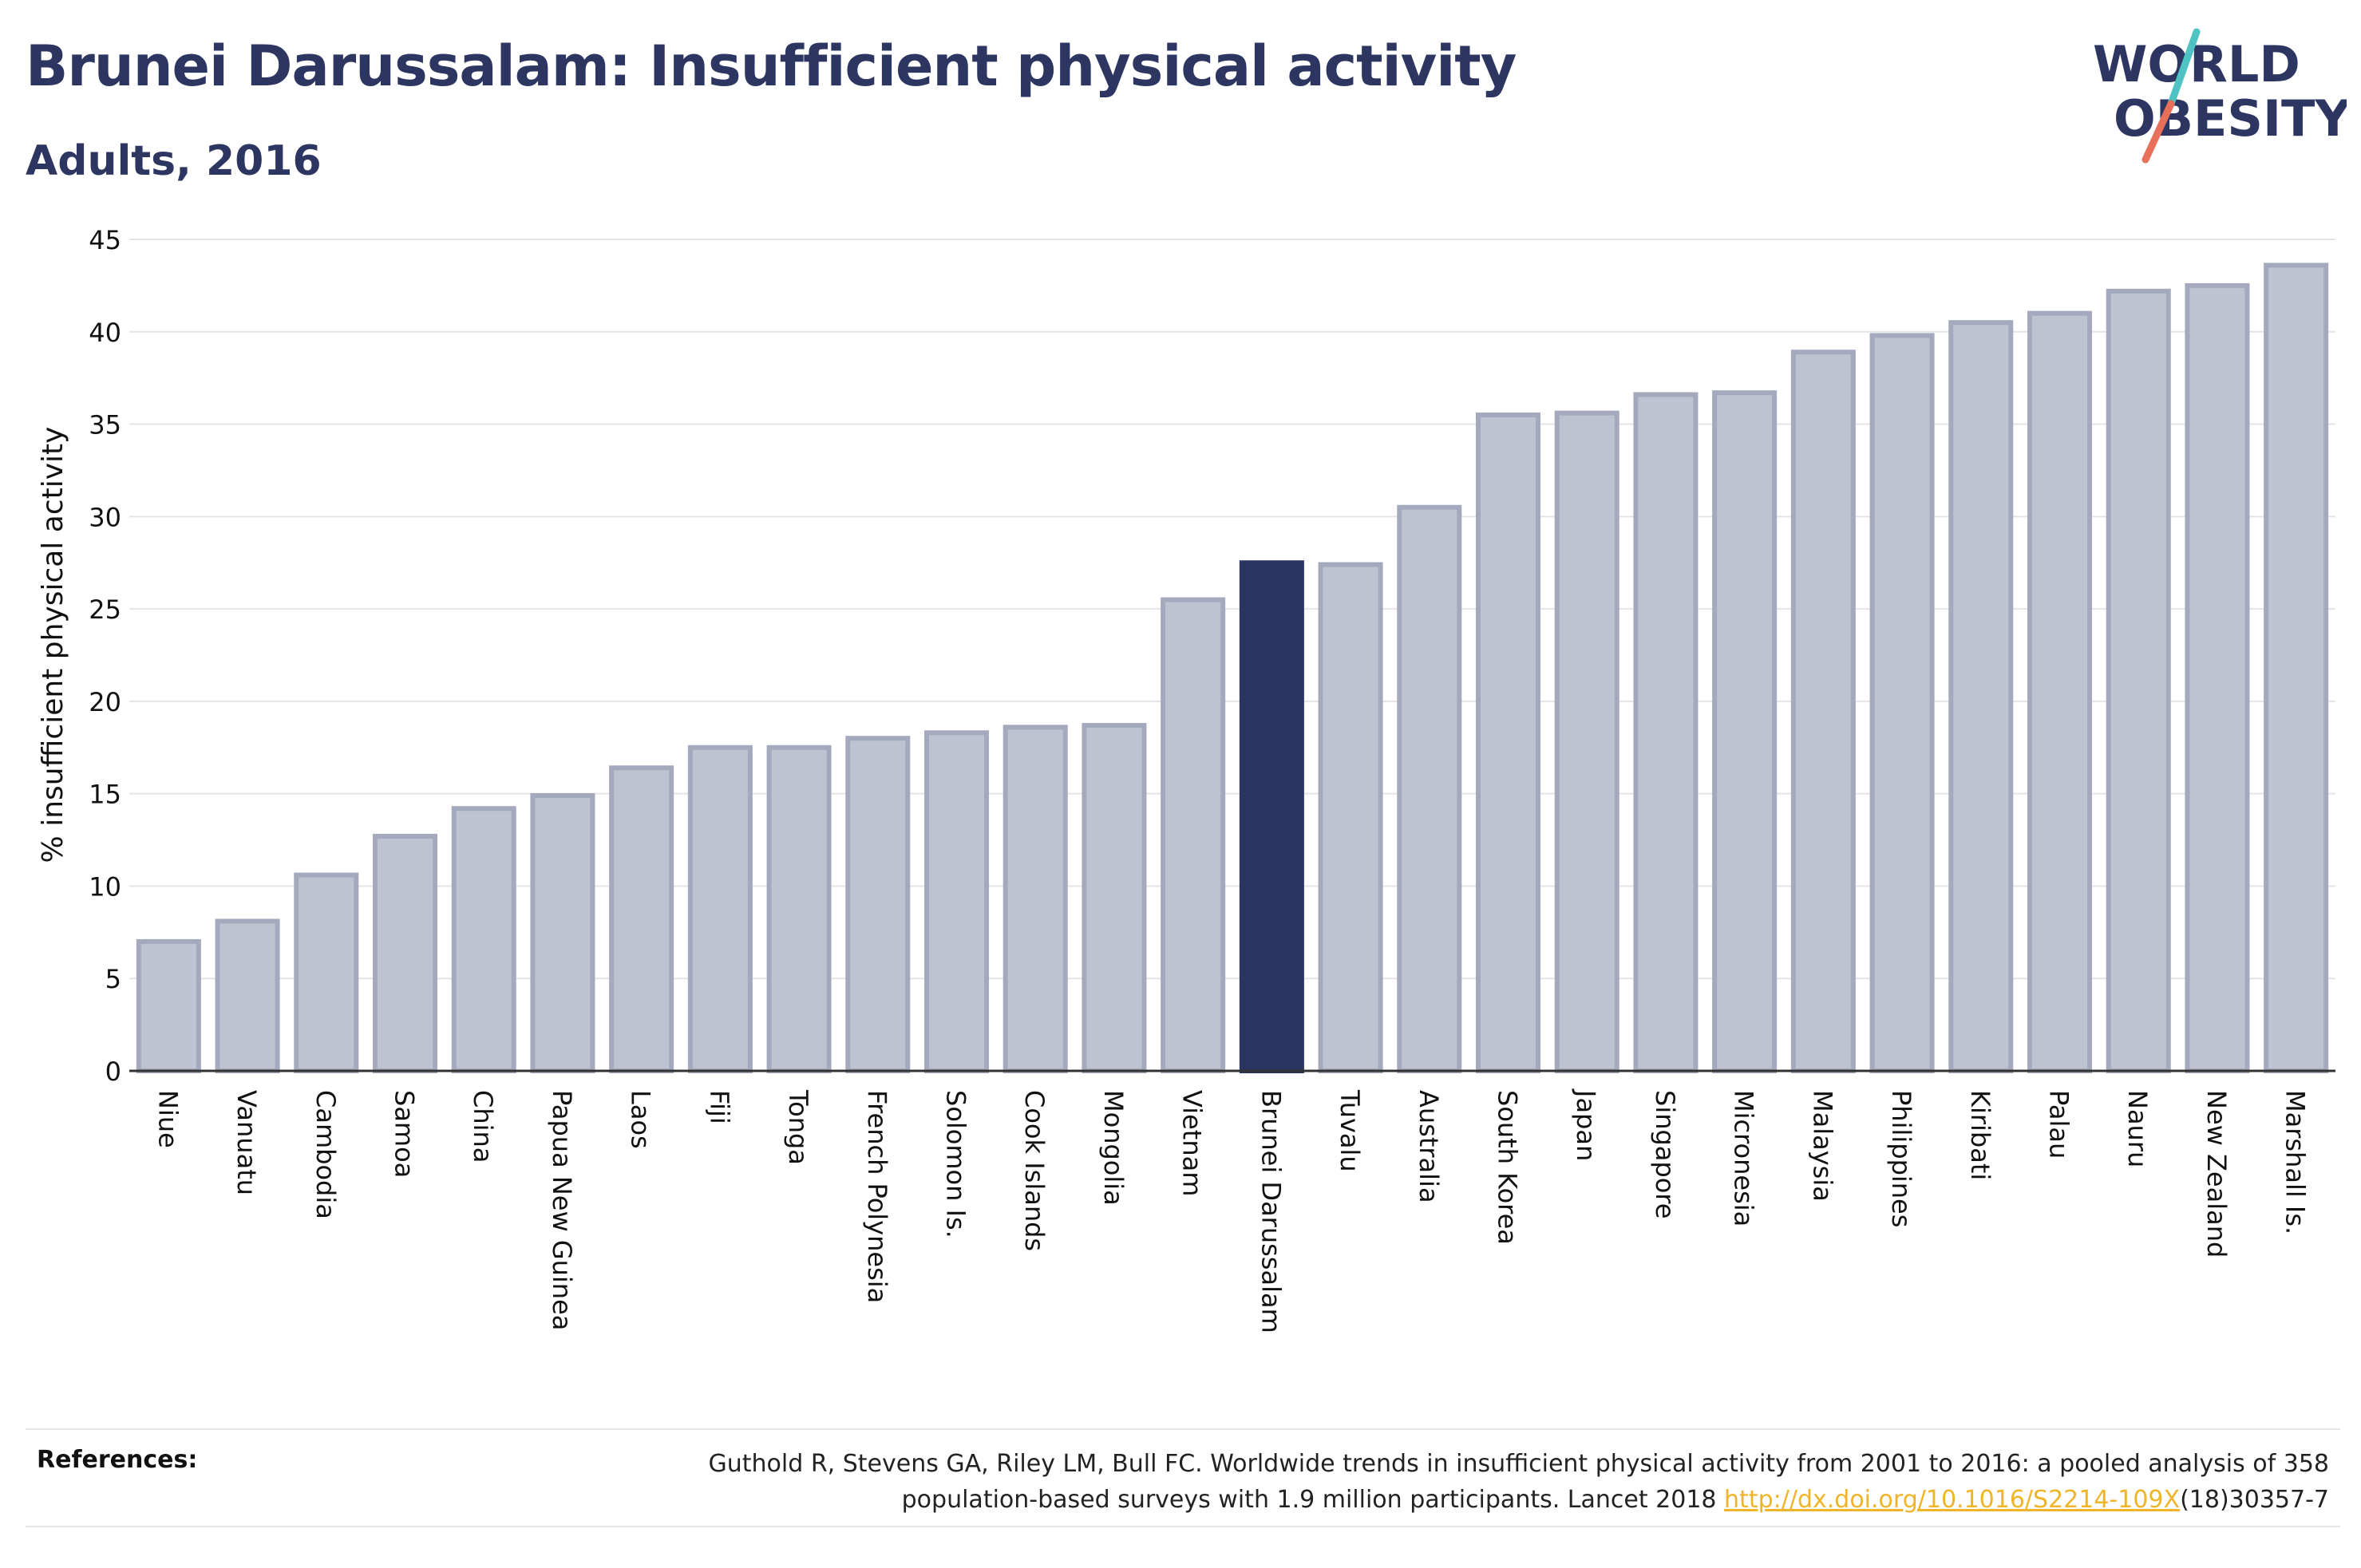 The width and height of the screenshot is (2361, 1568). I want to click on y-tick-label: 20, so click(105, 702).